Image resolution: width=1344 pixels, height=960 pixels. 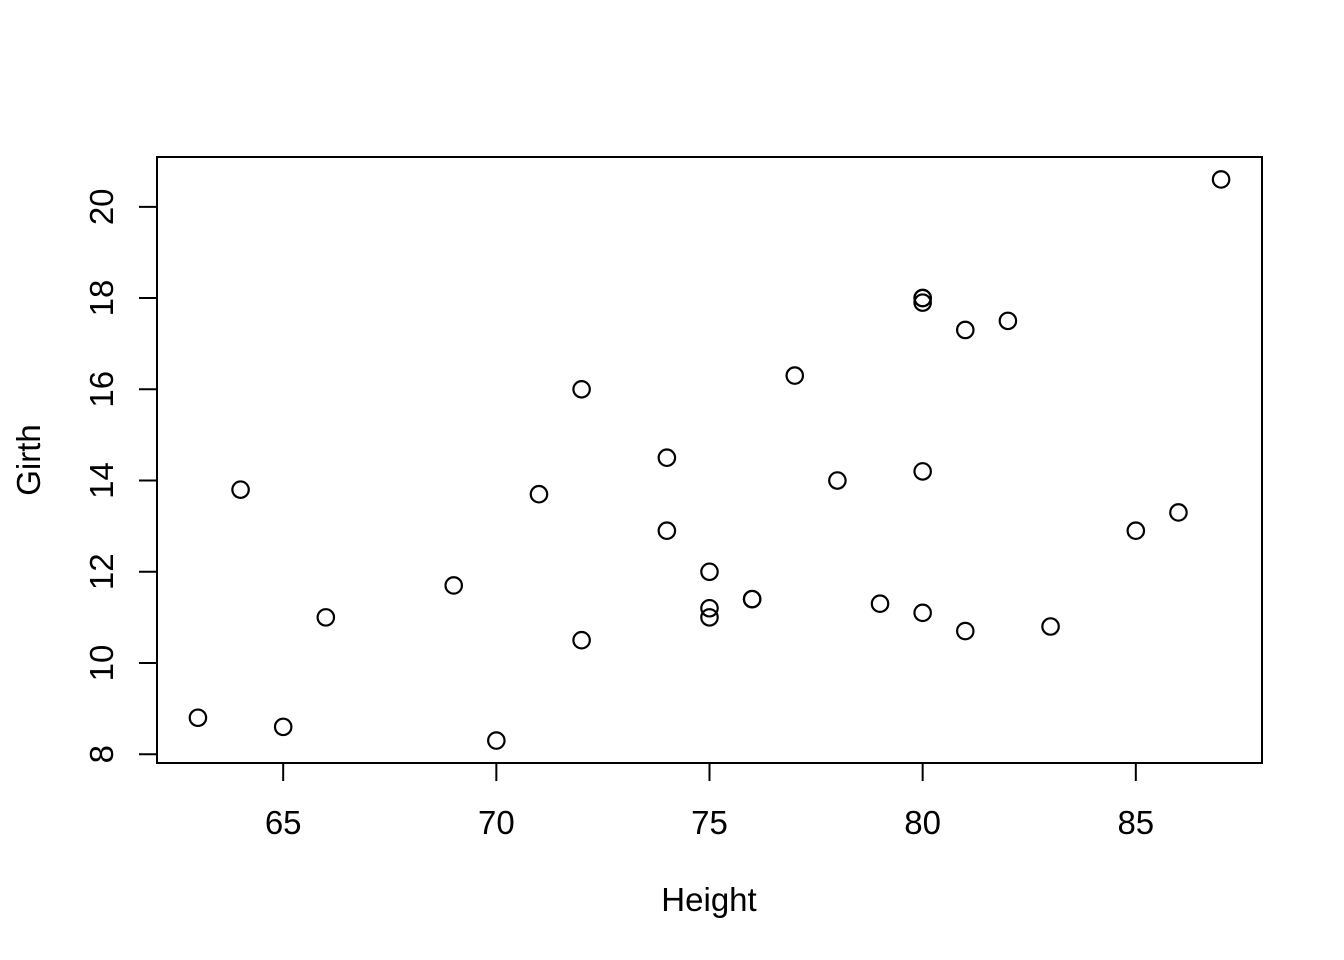 I want to click on y-tick-label: 20, so click(x=101, y=206).